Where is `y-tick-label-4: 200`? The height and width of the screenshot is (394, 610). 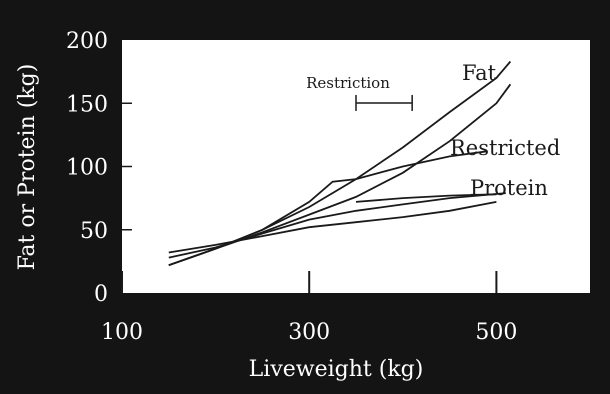 y-tick-label-4: 200 is located at coordinates (87, 41).